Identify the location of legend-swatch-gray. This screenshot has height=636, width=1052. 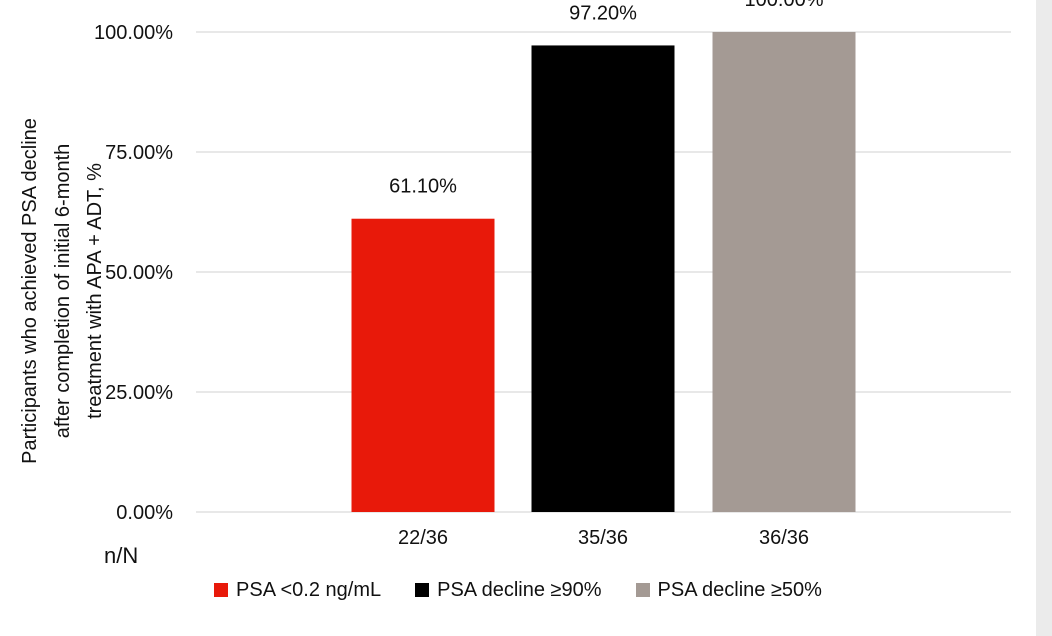
(642, 590).